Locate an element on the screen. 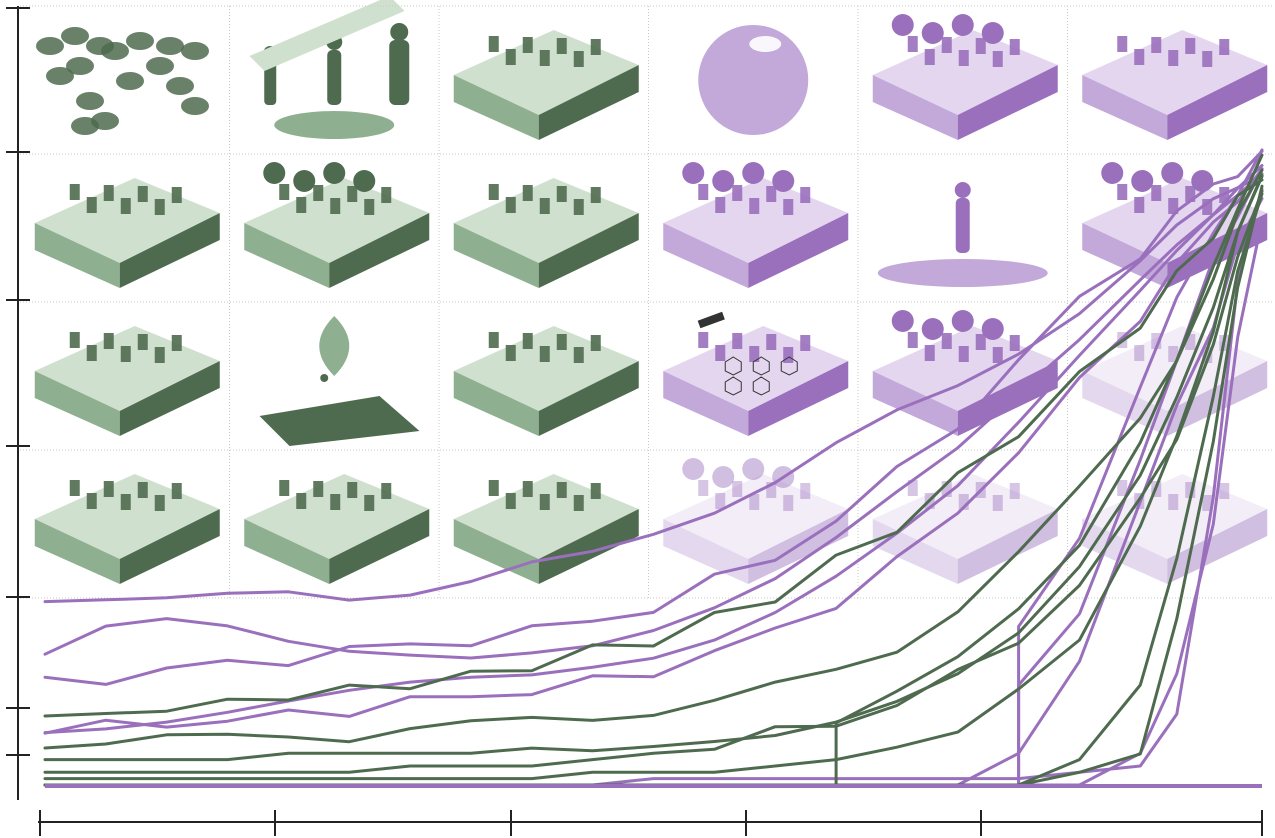 This screenshot has height=838, width=1275. water-drop-icon is located at coordinates (339, 381).